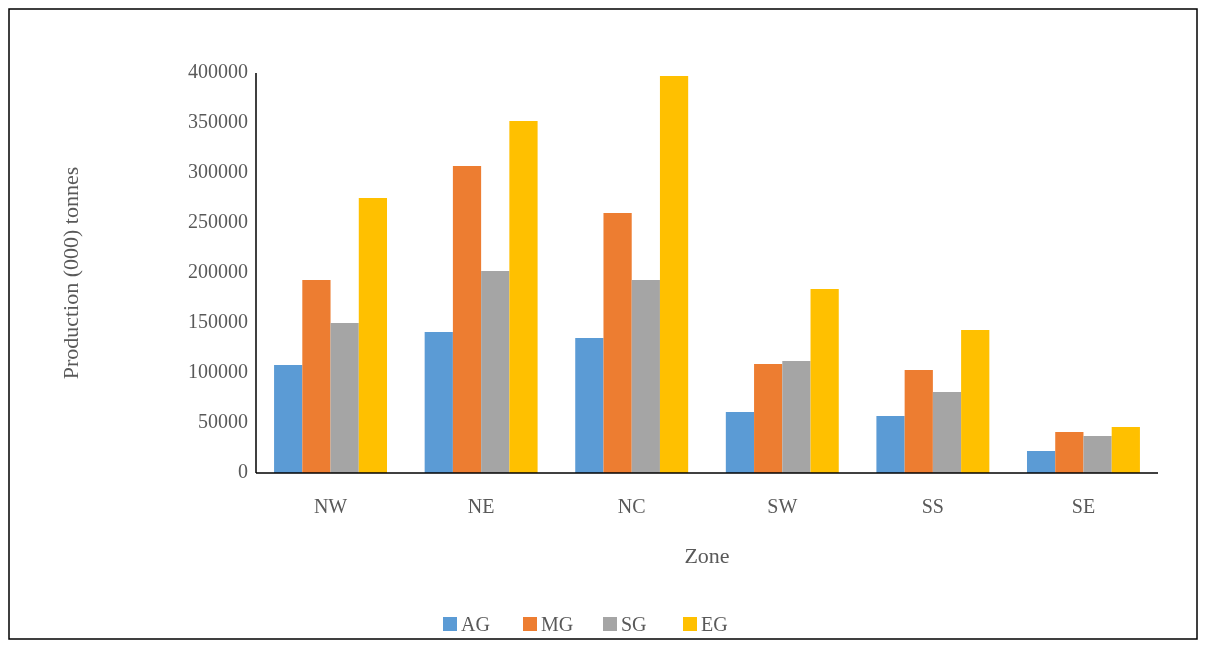  Describe the element at coordinates (218, 70) in the screenshot. I see `y-tick-label: 400000` at that location.